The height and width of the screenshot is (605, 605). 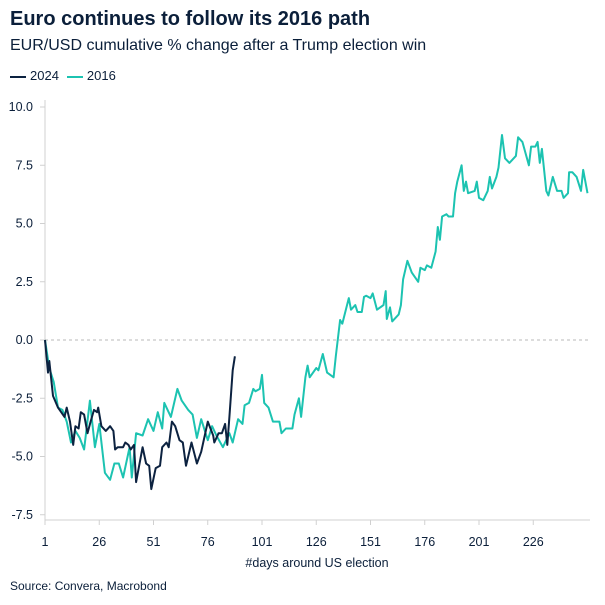 What do you see at coordinates (22, 515) in the screenshot?
I see `y-tick-label: -7.5` at bounding box center [22, 515].